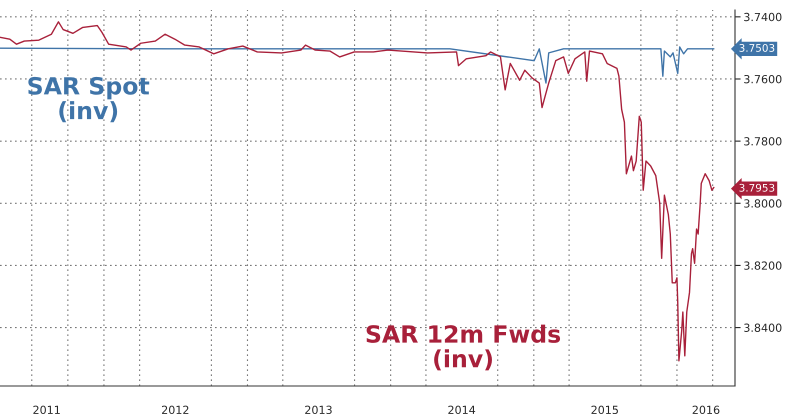 The height and width of the screenshot is (416, 800). I want to click on x-tick-label: 2012, so click(175, 410).